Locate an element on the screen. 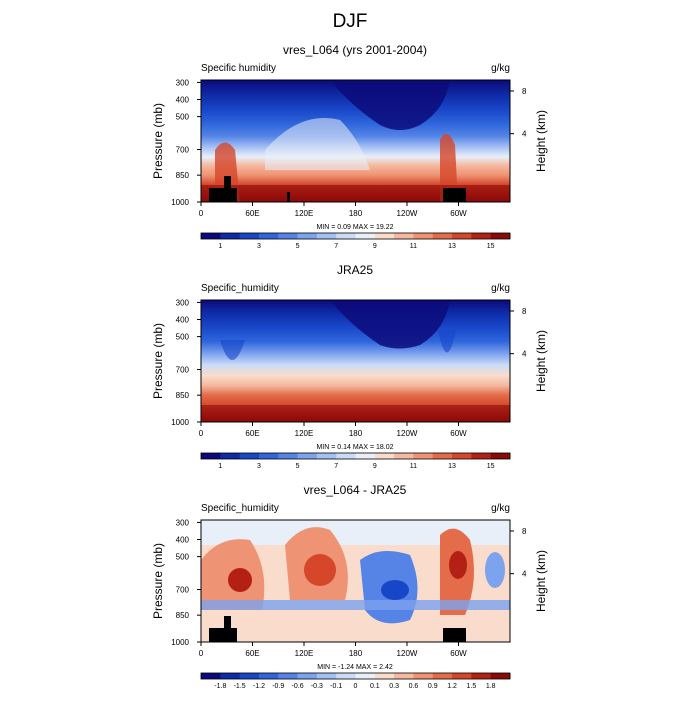  panel-3-negative-blob-east is located at coordinates (495, 570).